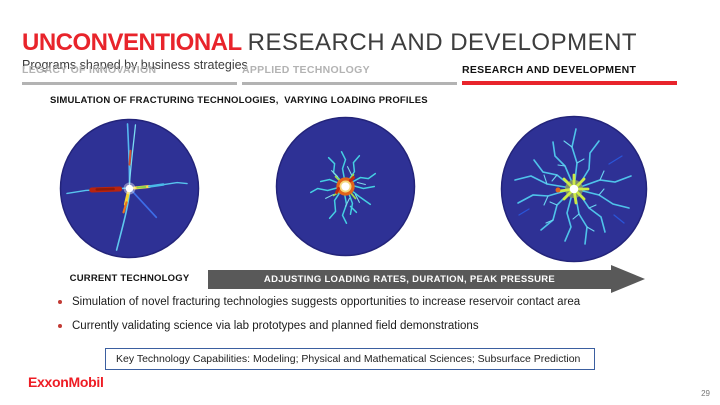 This screenshot has height=405, width=720. What do you see at coordinates (132, 43) in the screenshot?
I see `title-accent: UNCONVENTIONAL` at bounding box center [132, 43].